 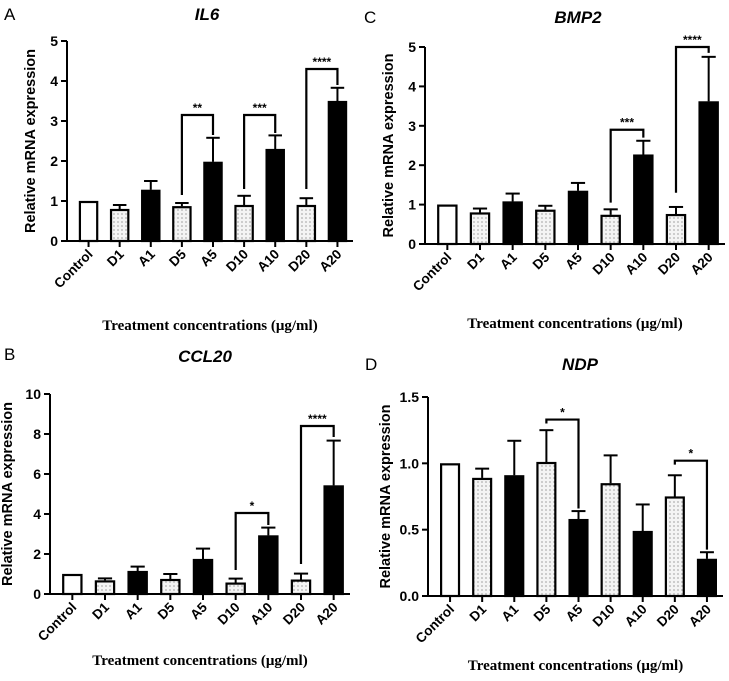 I want to click on chart-title: CCL20, so click(x=205, y=356).